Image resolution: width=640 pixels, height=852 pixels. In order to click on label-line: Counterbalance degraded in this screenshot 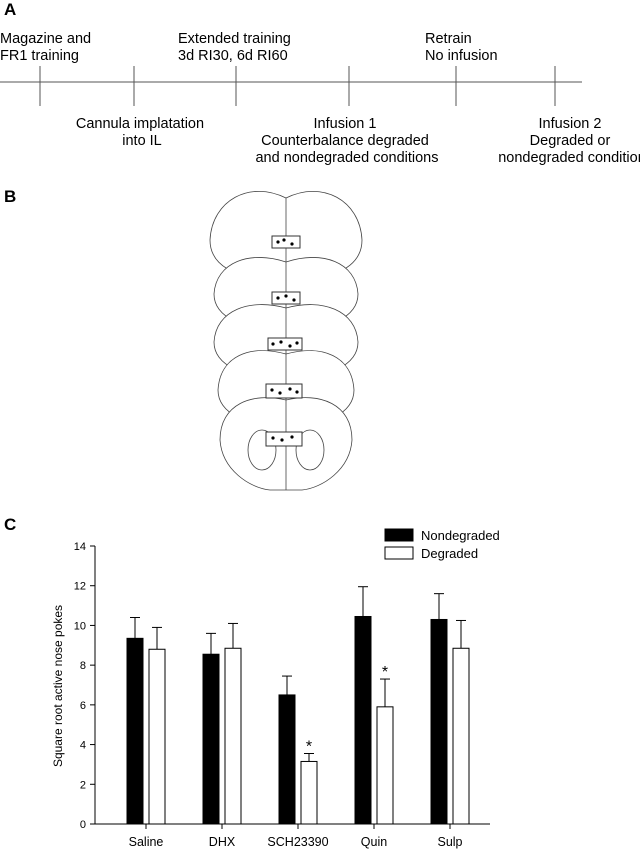, I will do `click(345, 141)`.